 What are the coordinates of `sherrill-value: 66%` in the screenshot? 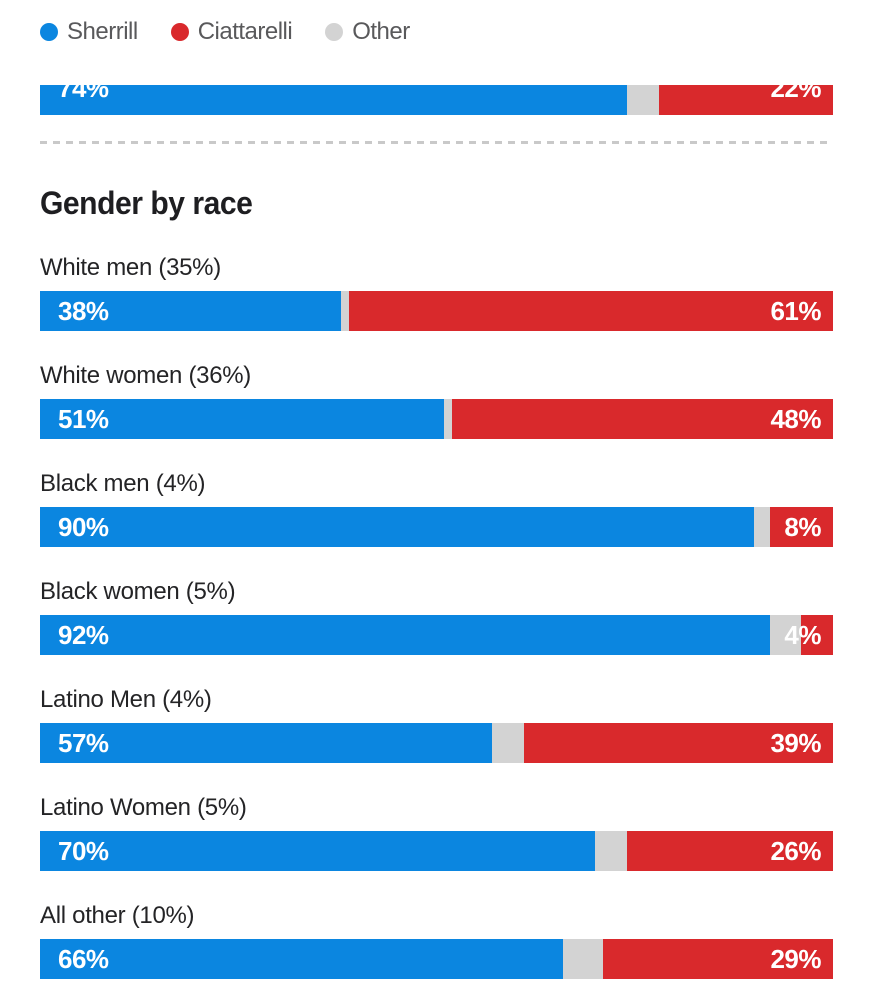 It's located at (83, 959).